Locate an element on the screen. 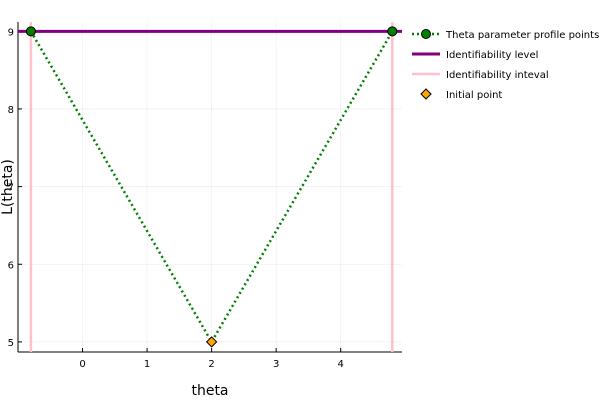 The width and height of the screenshot is (600, 400). x-tick-label: 3 is located at coordinates (276, 364).